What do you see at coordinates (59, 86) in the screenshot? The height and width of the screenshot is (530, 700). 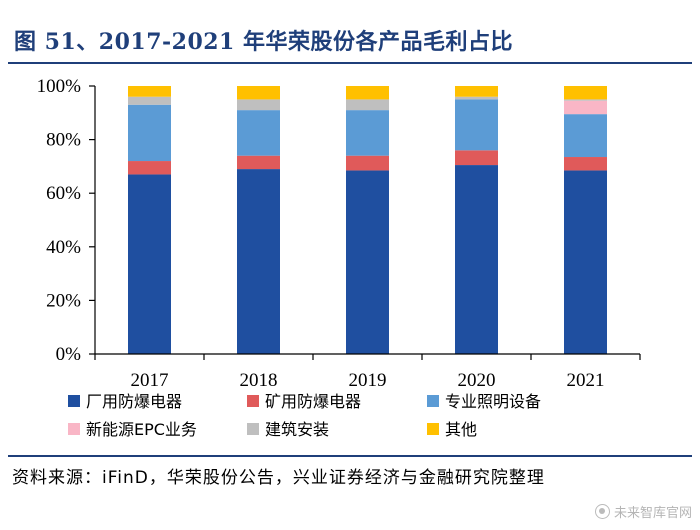 I see `y-tick-label: 100%` at bounding box center [59, 86].